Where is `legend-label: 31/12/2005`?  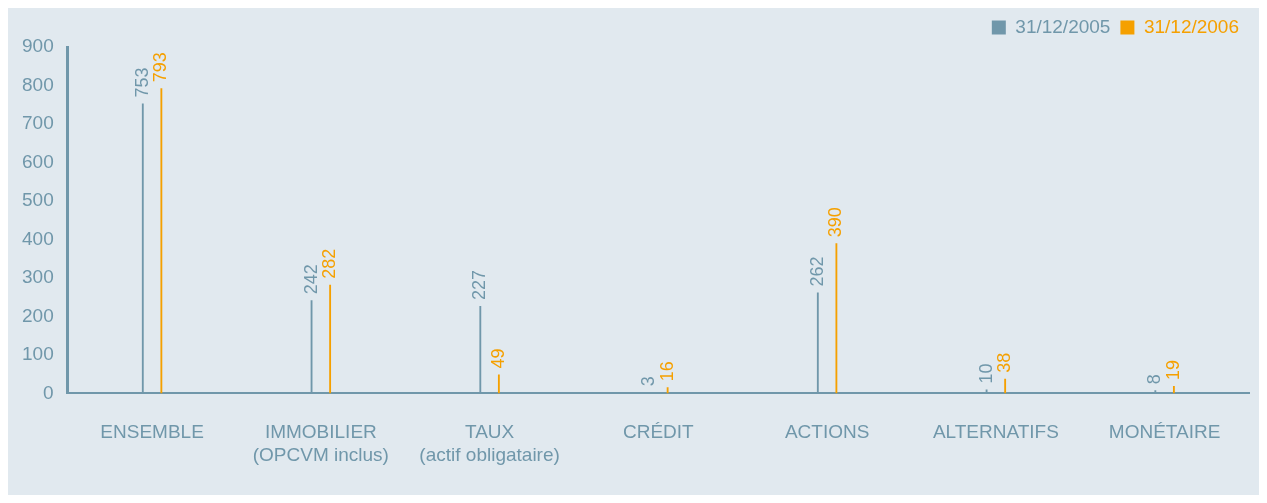 legend-label: 31/12/2005 is located at coordinates (1063, 26).